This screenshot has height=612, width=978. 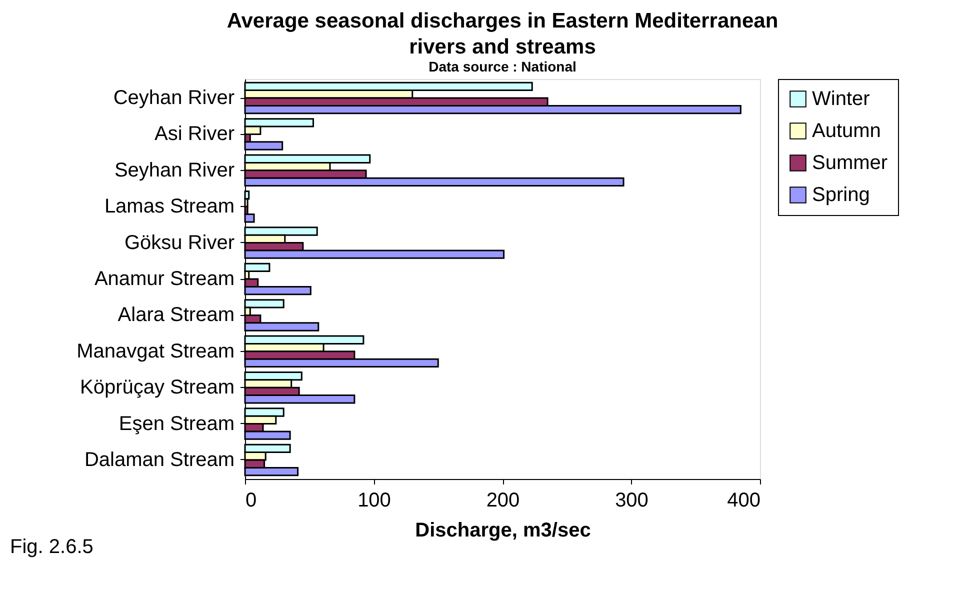 What do you see at coordinates (502, 34) in the screenshot?
I see `chart-title: Average seasonal discharges in Eastern Mediterranean rivers and streams` at bounding box center [502, 34].